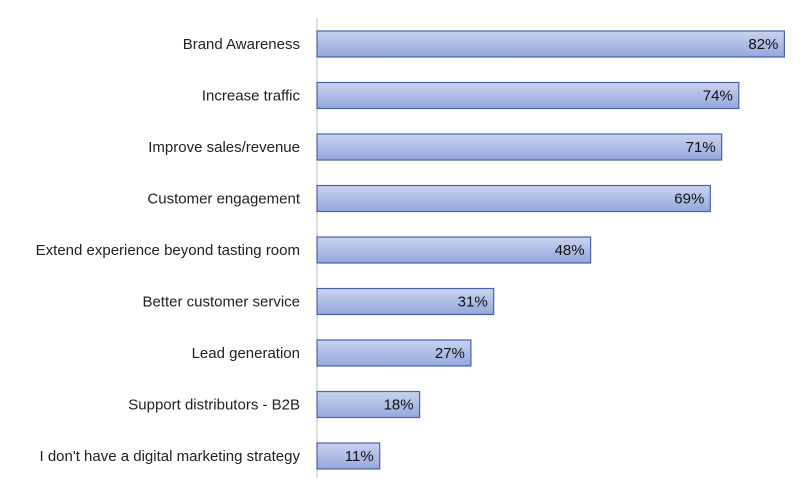  What do you see at coordinates (718, 96) in the screenshot?
I see `value-label-1: 74%` at bounding box center [718, 96].